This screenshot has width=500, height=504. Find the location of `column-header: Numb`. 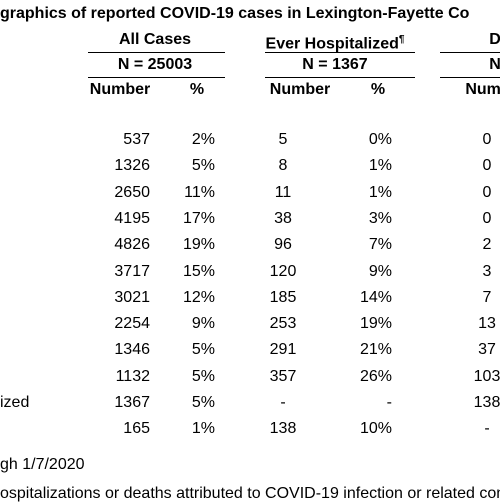

column-header: Numb is located at coordinates (482, 89).